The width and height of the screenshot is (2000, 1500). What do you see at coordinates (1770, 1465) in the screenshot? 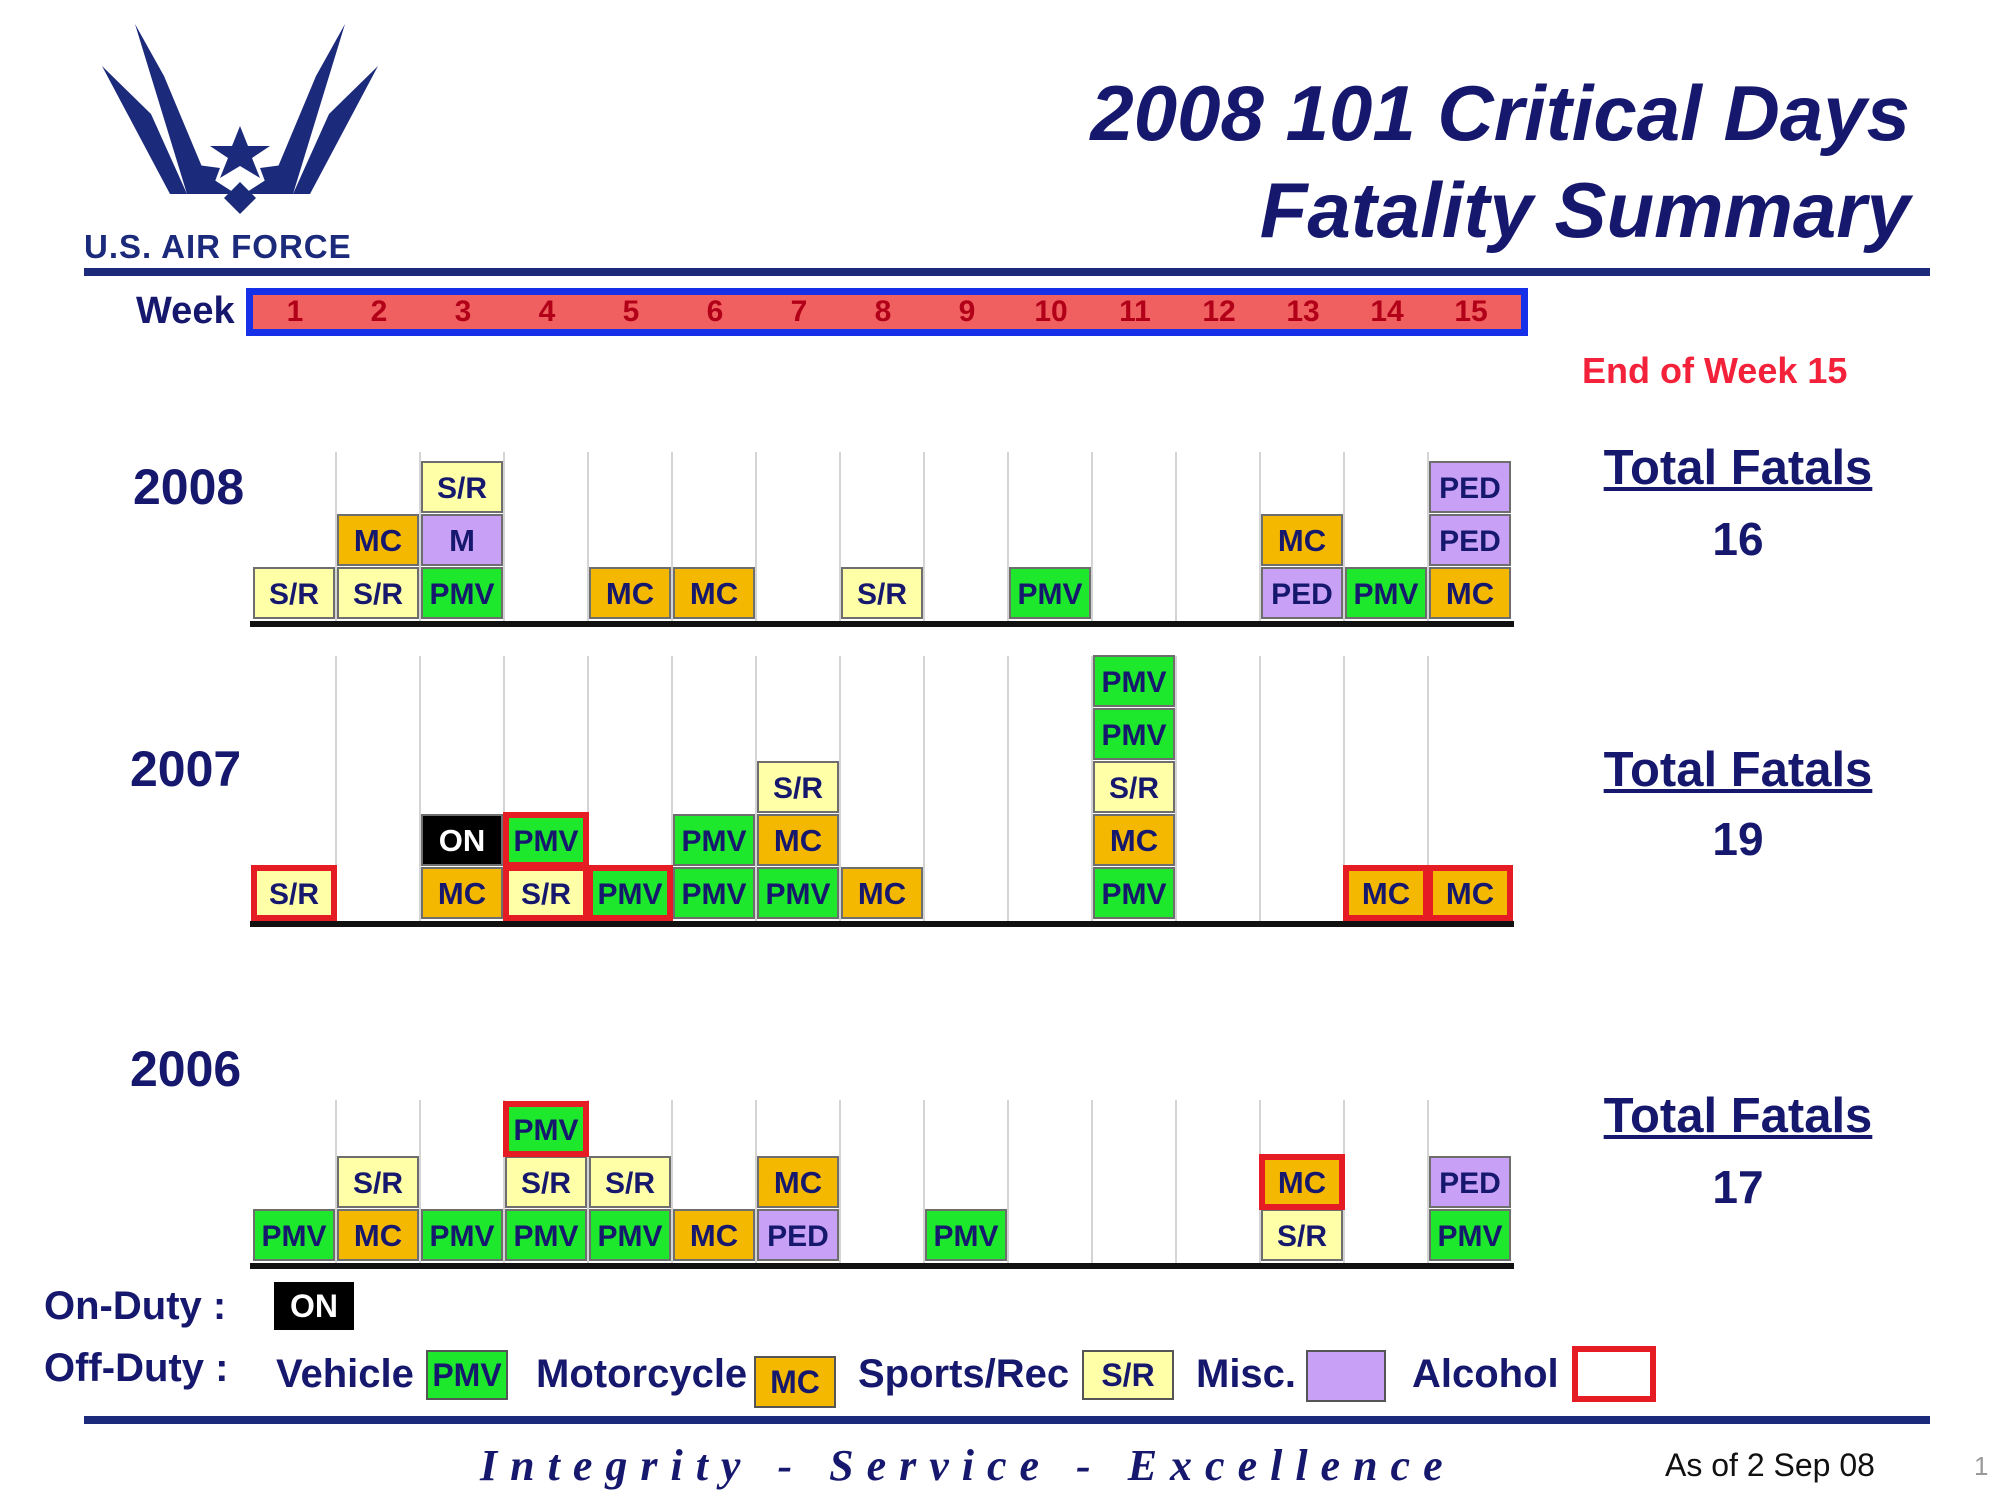
I see `as-of-date: As of 2 Sep 08` at bounding box center [1770, 1465].